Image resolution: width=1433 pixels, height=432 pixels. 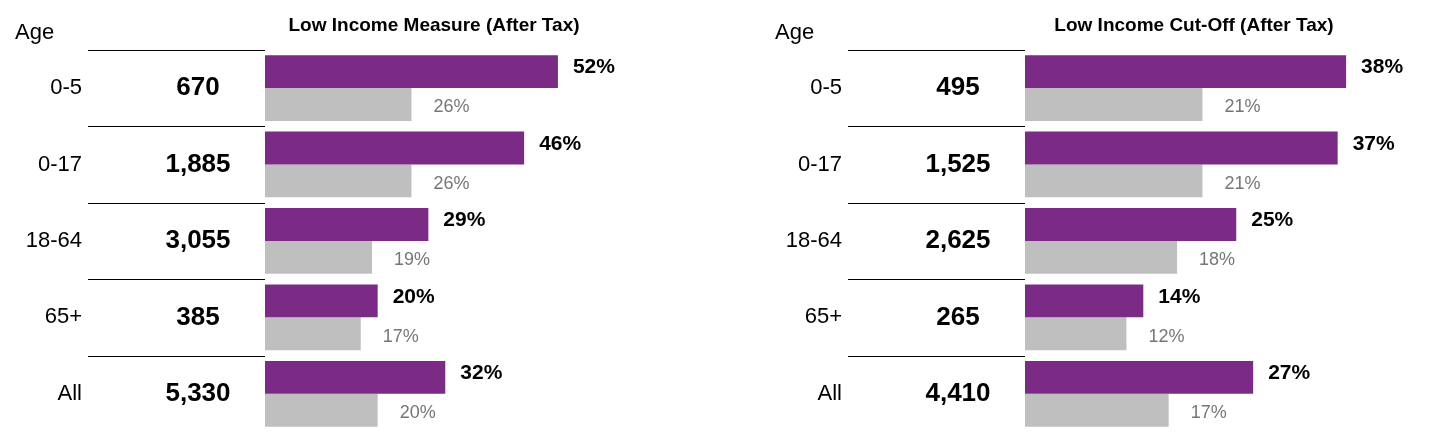 I want to click on text: 3,055, so click(x=198, y=239).